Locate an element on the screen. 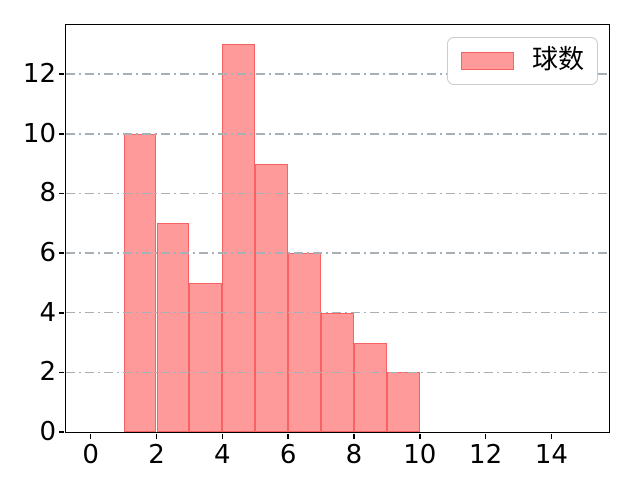 The image size is (640, 480). x-tick-label: 6 is located at coordinates (288, 455).